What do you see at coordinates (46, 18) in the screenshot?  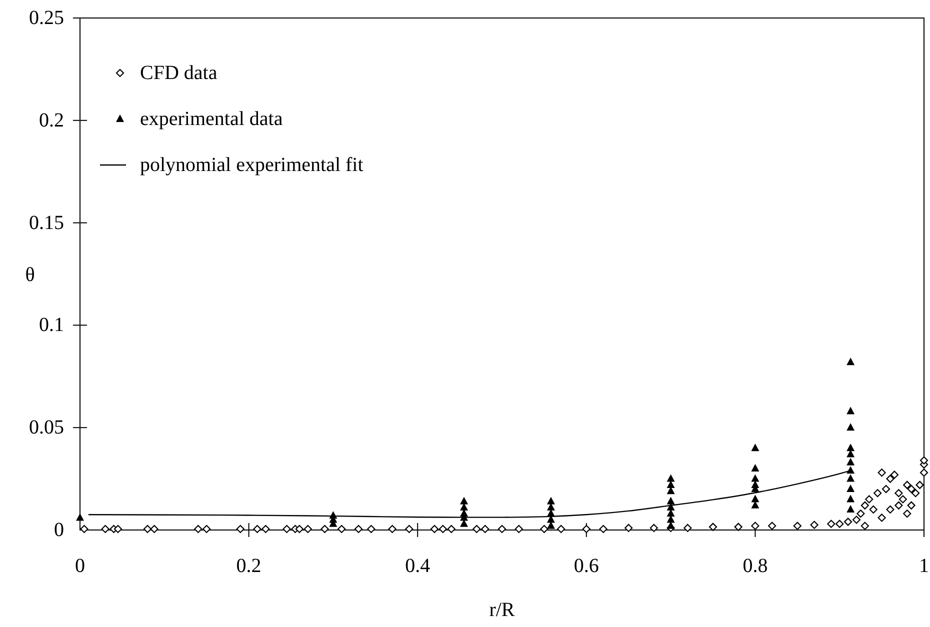 I see `y-tick-label: 0.25` at bounding box center [46, 18].